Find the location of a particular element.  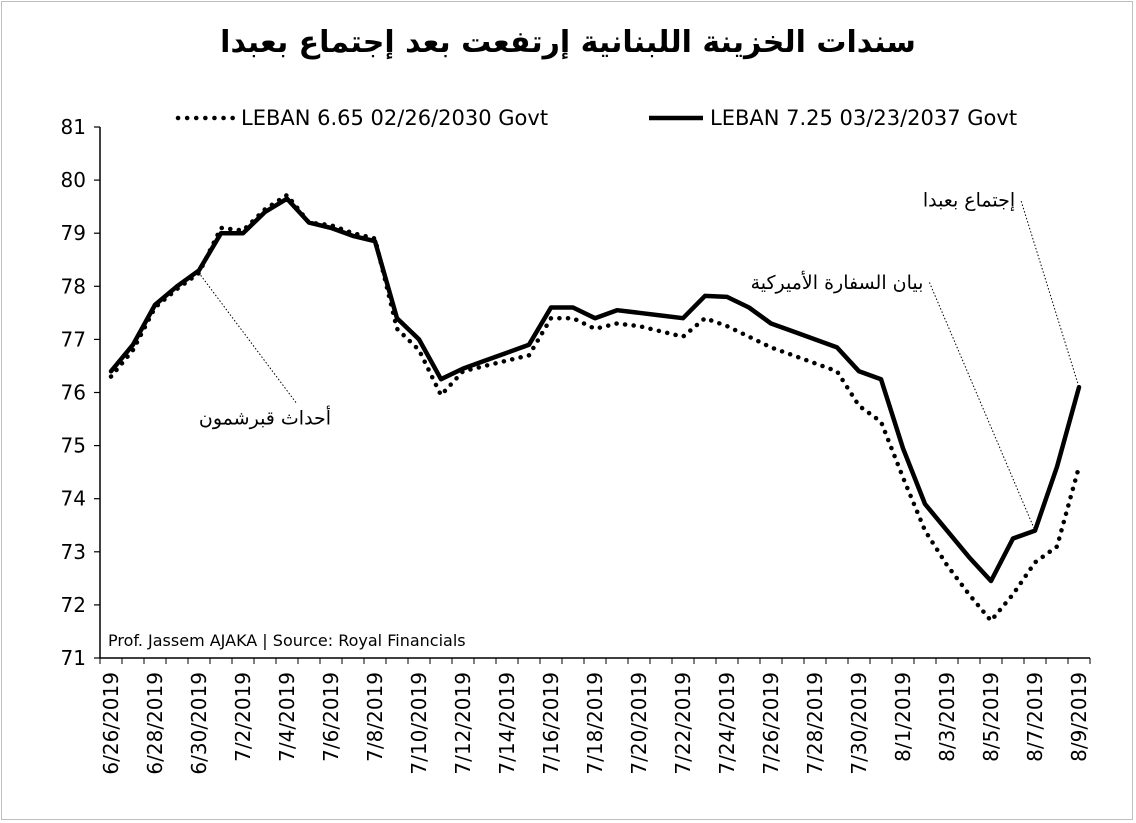

y-tick-label: 76 is located at coordinates (73, 393).